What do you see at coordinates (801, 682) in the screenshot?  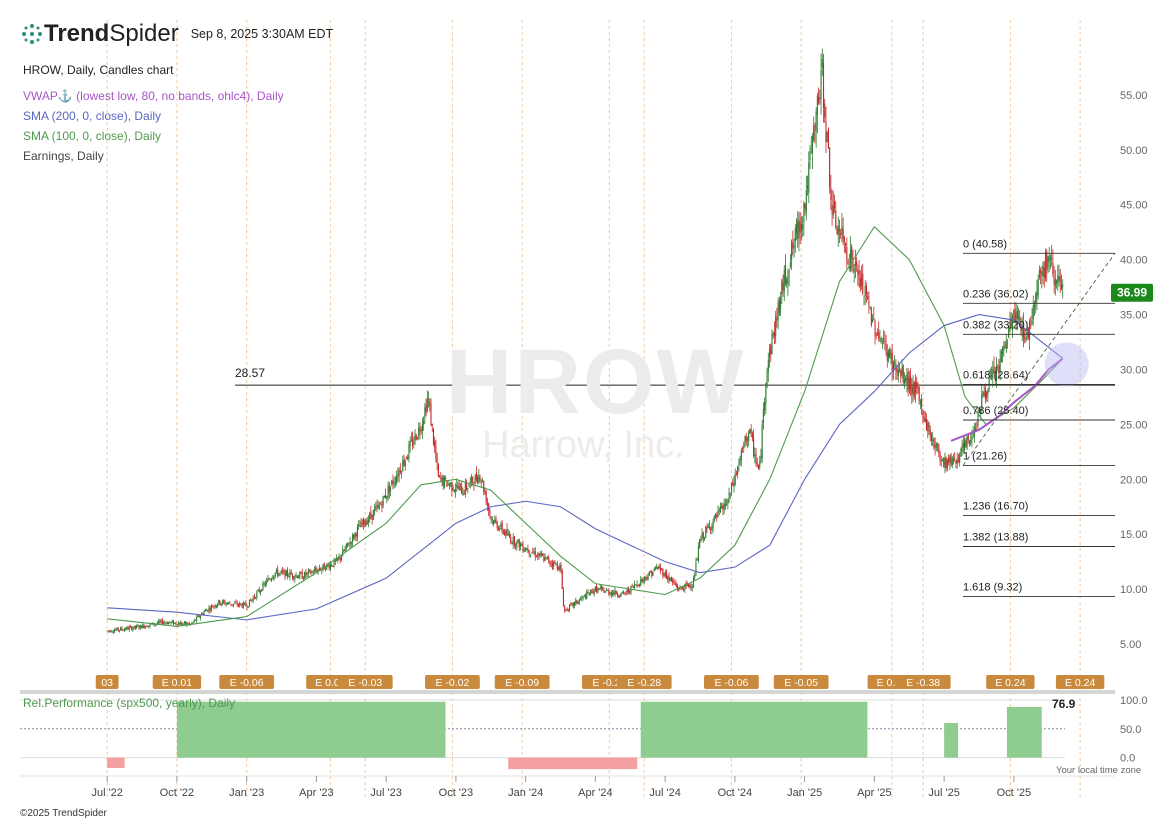 I see `earnings-badge` at bounding box center [801, 682].